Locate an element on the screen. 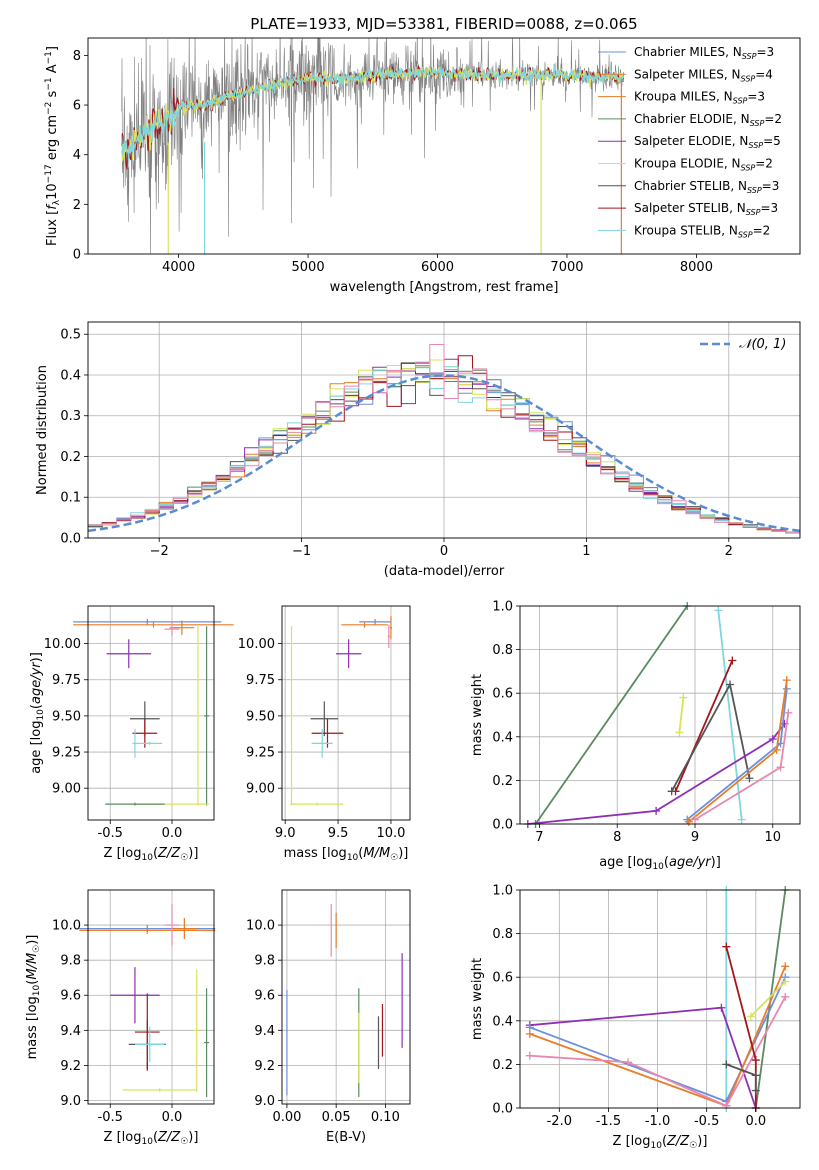 The width and height of the screenshot is (819, 1170). y-axis-label: age [log10(age/yr)] is located at coordinates (37, 713).